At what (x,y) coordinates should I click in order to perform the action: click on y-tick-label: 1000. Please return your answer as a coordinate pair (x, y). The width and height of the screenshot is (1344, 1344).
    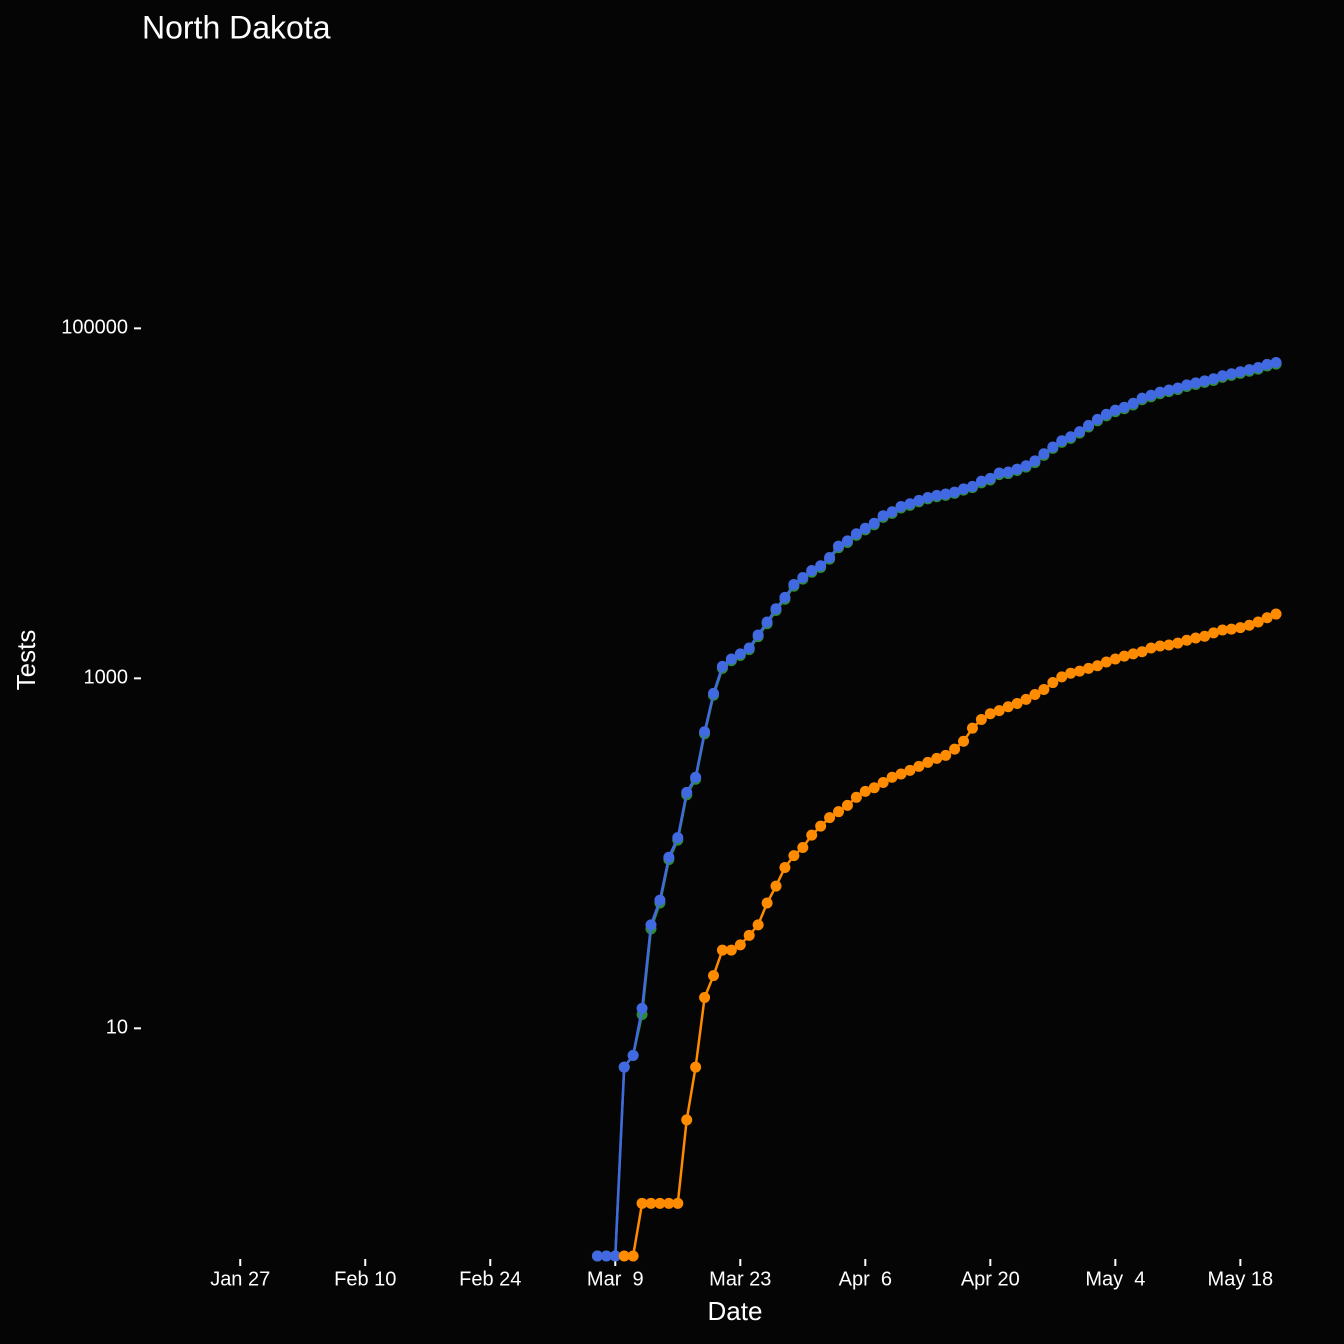
    Looking at the image, I should click on (106, 678).